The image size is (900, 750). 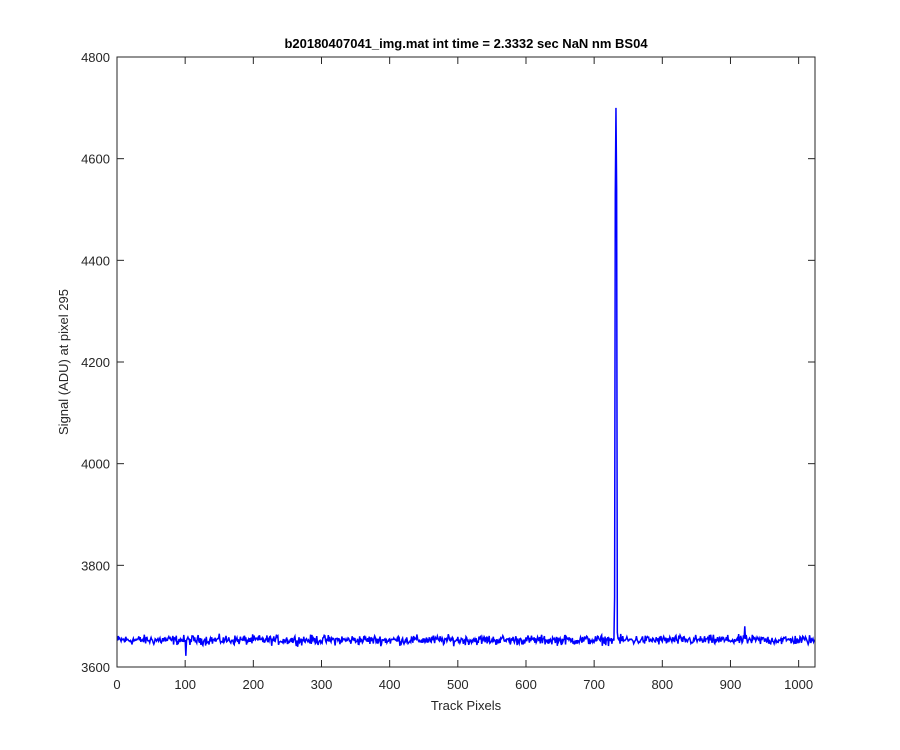 What do you see at coordinates (731, 684) in the screenshot?
I see `x-tick-label: 900` at bounding box center [731, 684].